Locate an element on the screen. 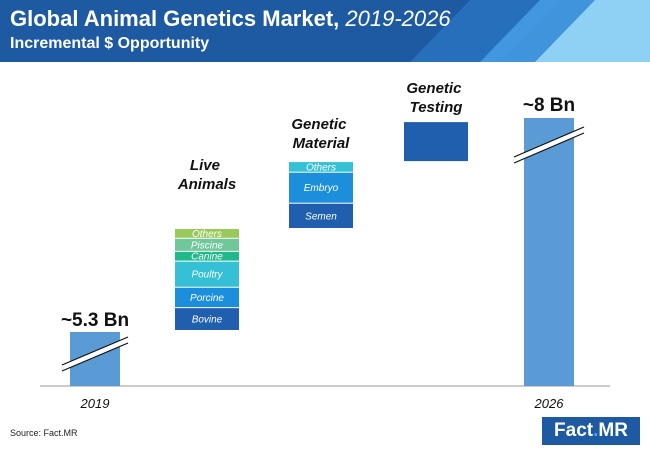  source-note: Source: Fact.MR is located at coordinates (44, 433).